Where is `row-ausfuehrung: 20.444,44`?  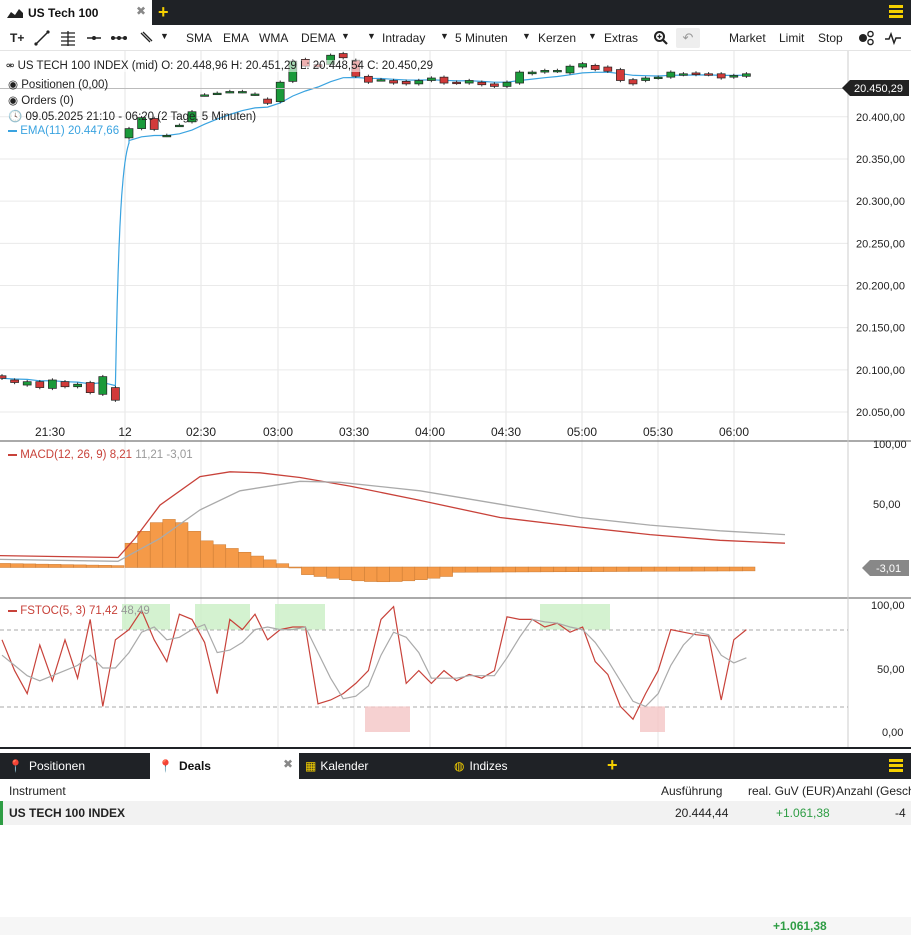 row-ausfuehrung: 20.444,44 is located at coordinates (702, 813).